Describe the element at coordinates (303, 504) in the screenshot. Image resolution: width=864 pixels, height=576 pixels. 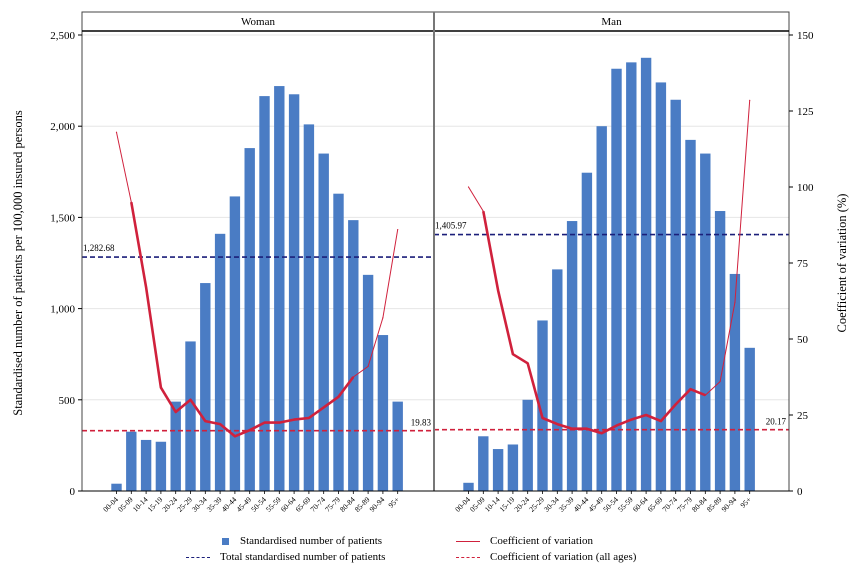
I see `x-tick-label-woman-13: 65-69` at that location.